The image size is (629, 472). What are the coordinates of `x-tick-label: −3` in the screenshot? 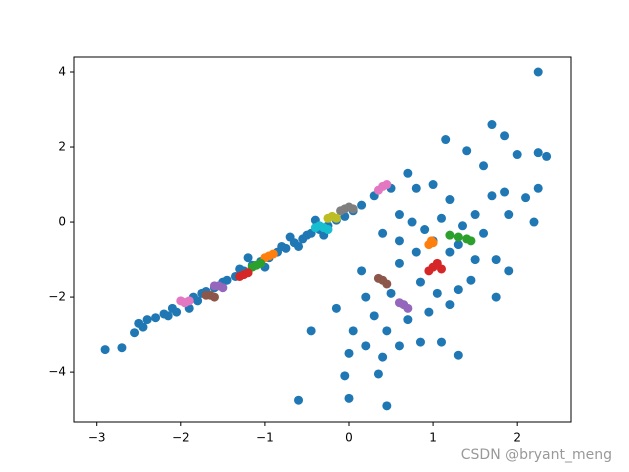 It's located at (97, 438).